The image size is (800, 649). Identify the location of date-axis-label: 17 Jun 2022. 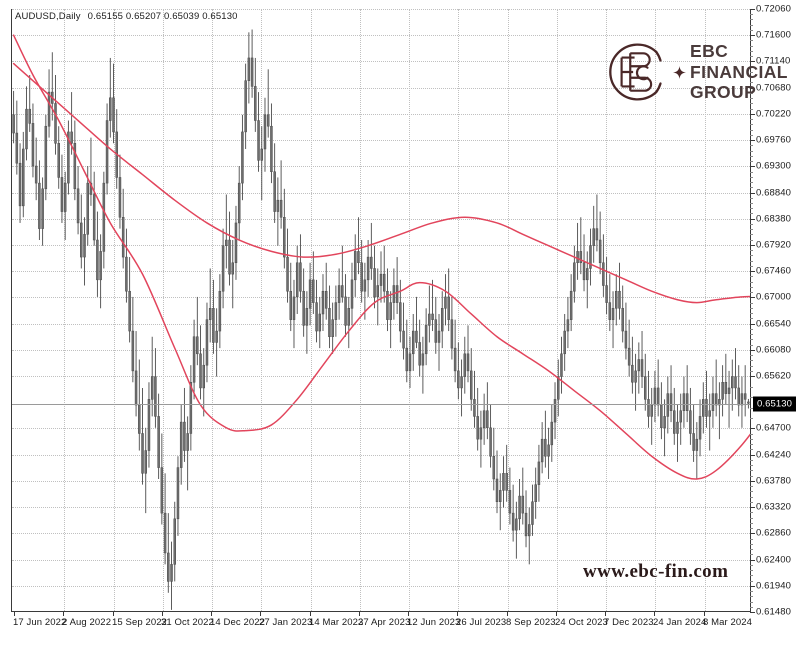
(40, 622).